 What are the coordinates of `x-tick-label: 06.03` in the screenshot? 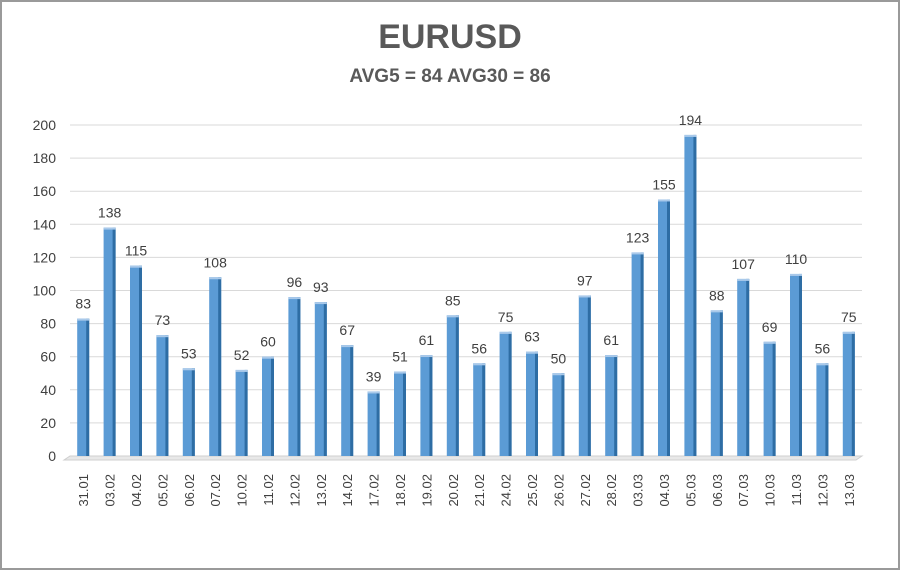 It's located at (717, 490).